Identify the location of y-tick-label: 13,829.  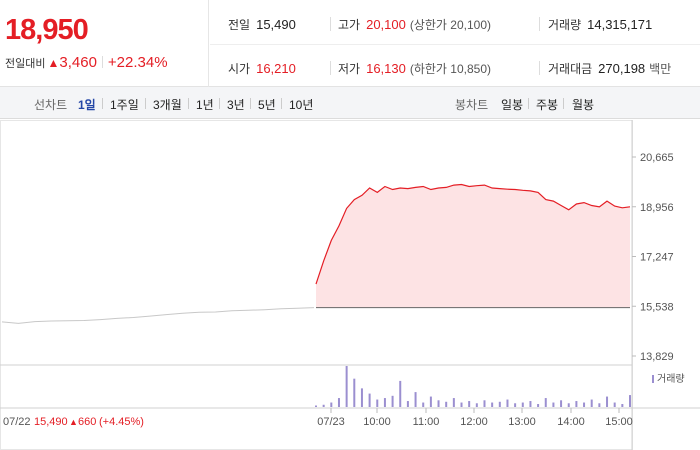
(657, 357).